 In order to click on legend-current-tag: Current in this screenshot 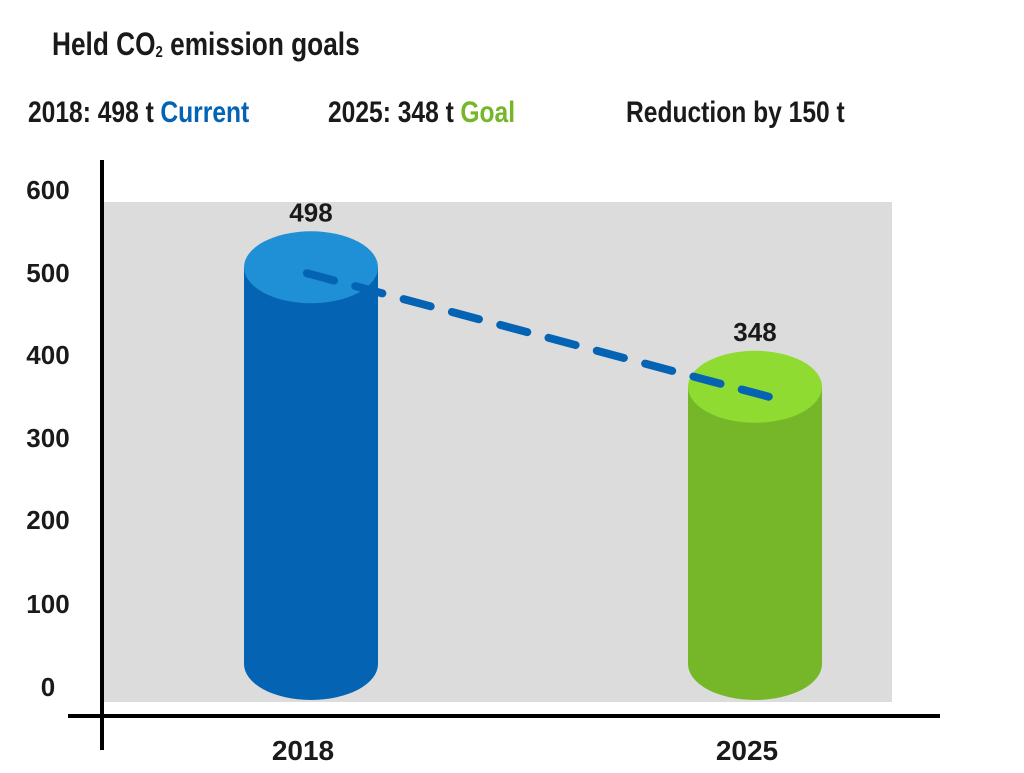, I will do `click(205, 112)`.